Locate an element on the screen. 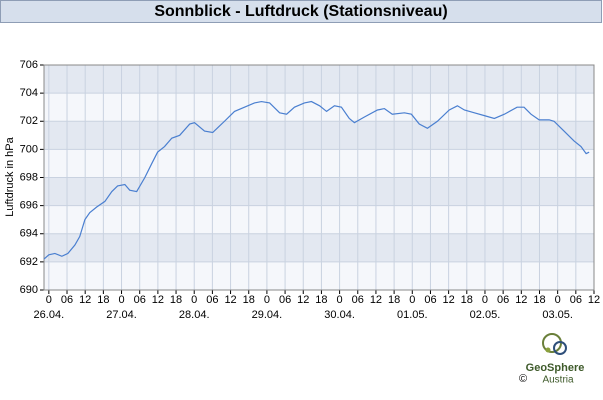 This screenshot has width=603, height=400. logo-subtext: Austria is located at coordinates (558, 380).